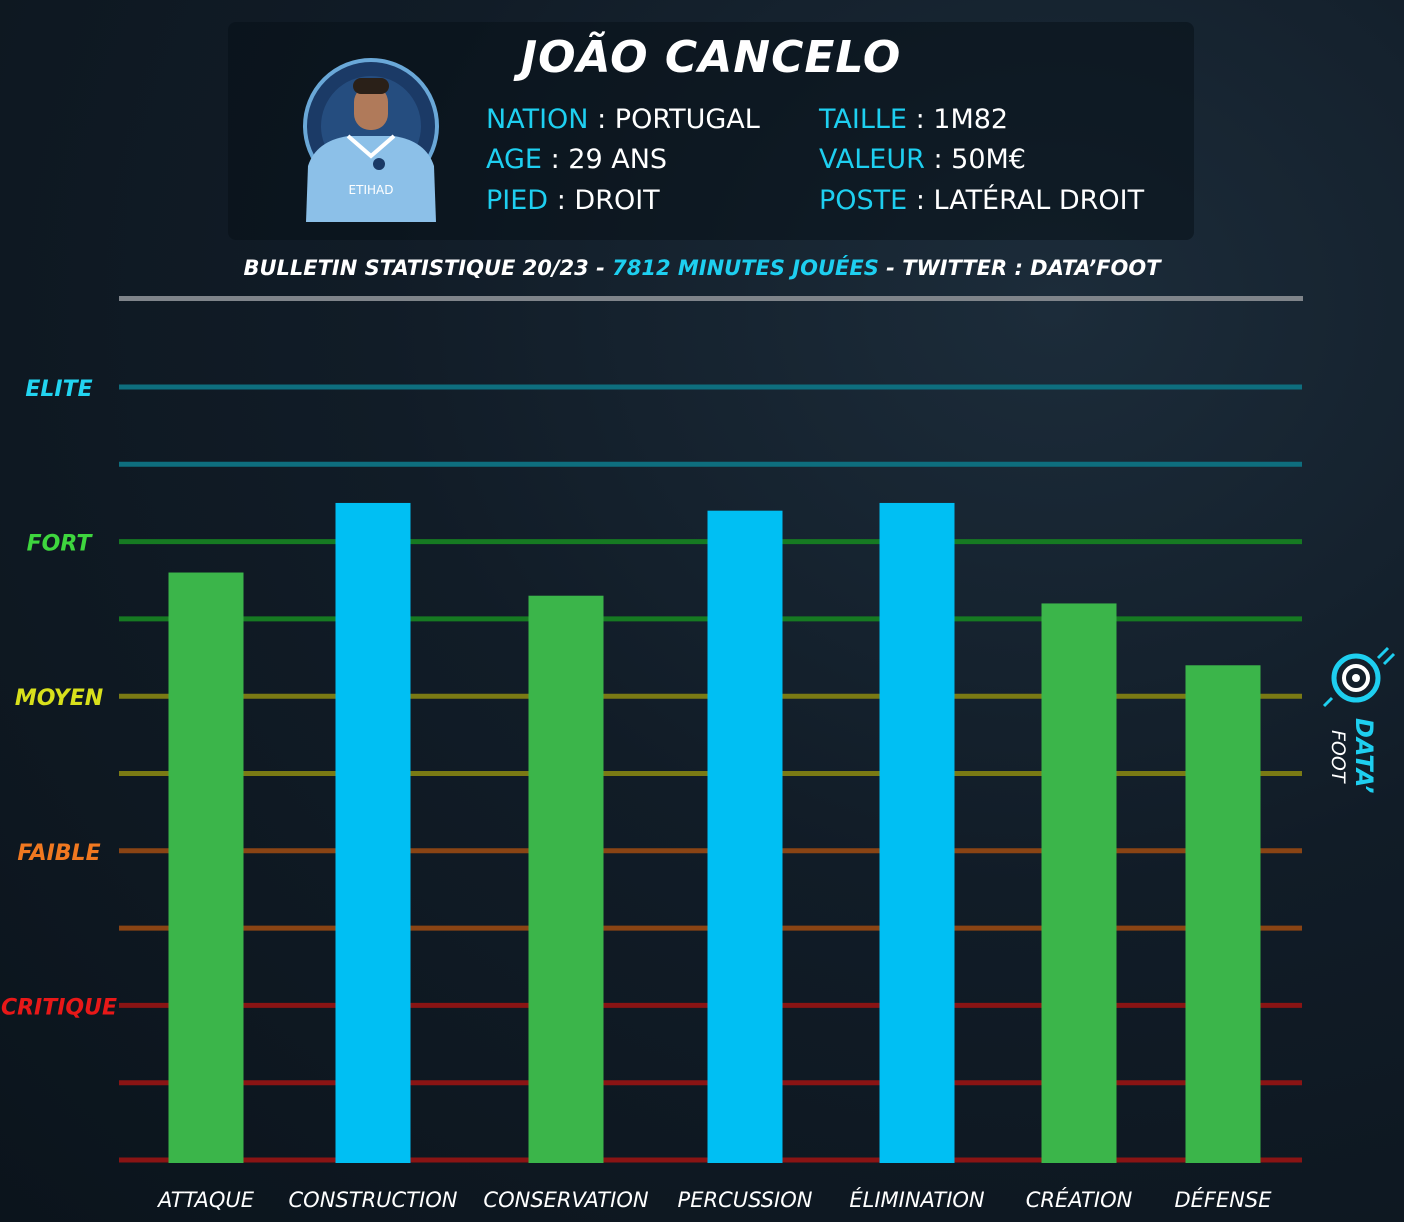  Describe the element at coordinates (711, 57) in the screenshot. I see `player-name: JOÃO CANCELO` at that location.